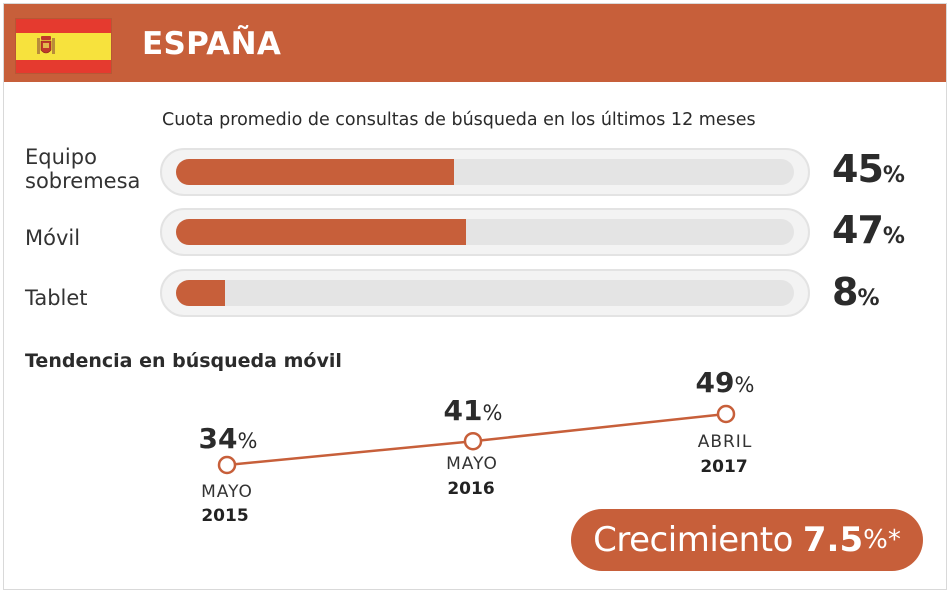  What do you see at coordinates (693, 540) in the screenshot?
I see `growth-label: Crecimiento` at bounding box center [693, 540].